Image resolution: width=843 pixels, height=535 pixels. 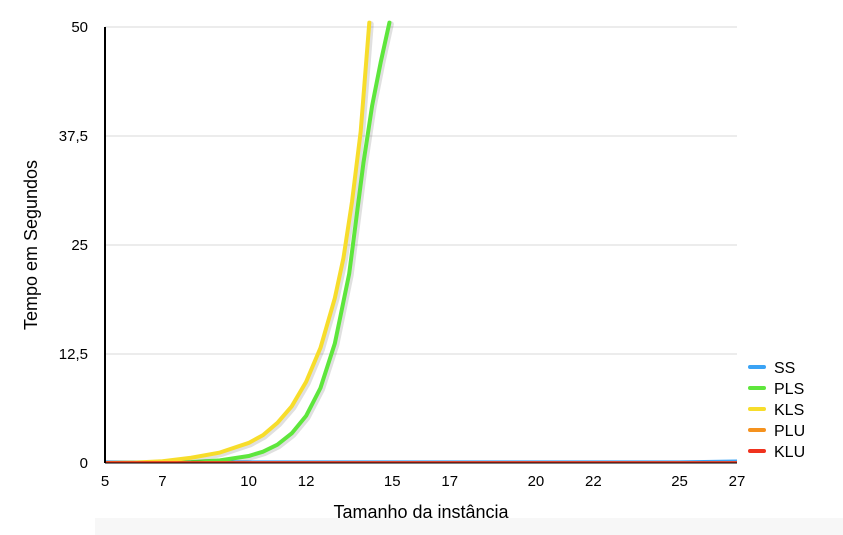 What do you see at coordinates (536, 481) in the screenshot?
I see `x-tick-label: 20` at bounding box center [536, 481].